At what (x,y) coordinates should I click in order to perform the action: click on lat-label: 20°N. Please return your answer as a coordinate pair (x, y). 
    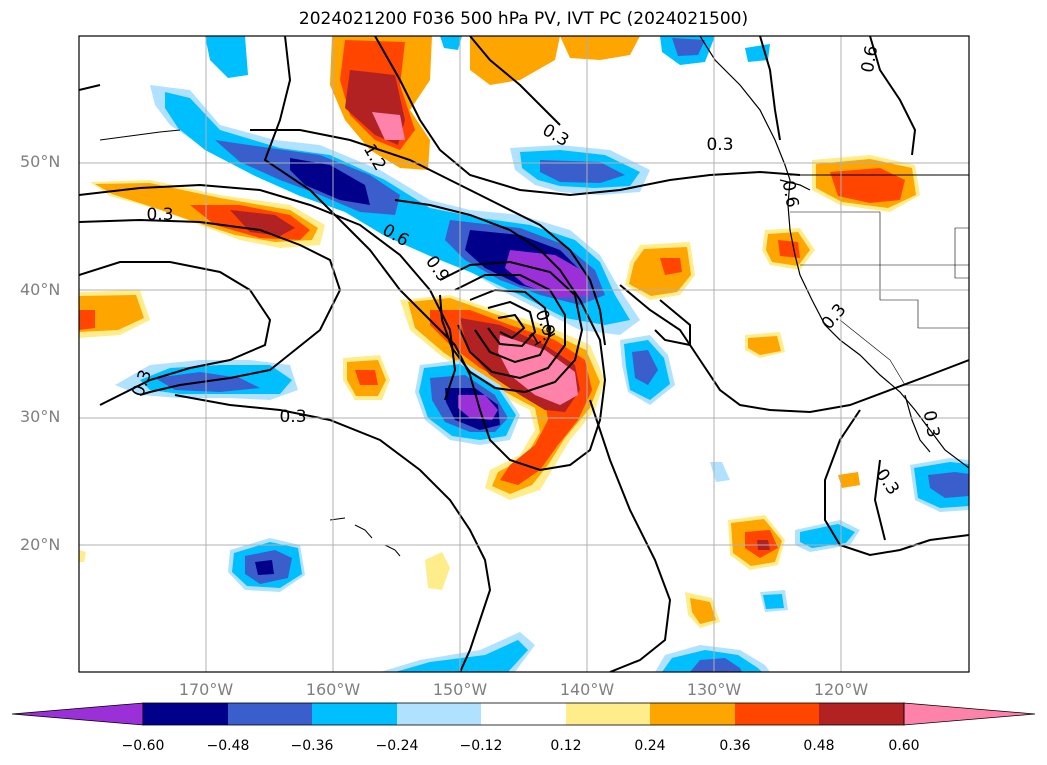
    Looking at the image, I should click on (40, 544).